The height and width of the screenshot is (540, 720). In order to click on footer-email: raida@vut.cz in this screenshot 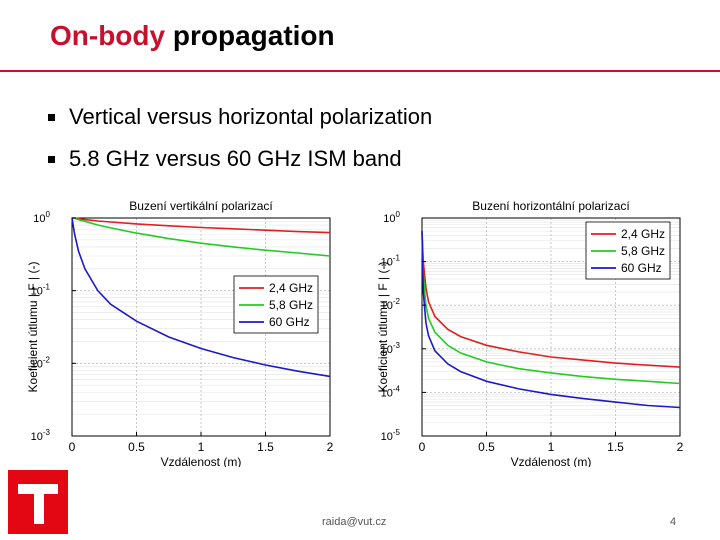, I will do `click(354, 522)`.